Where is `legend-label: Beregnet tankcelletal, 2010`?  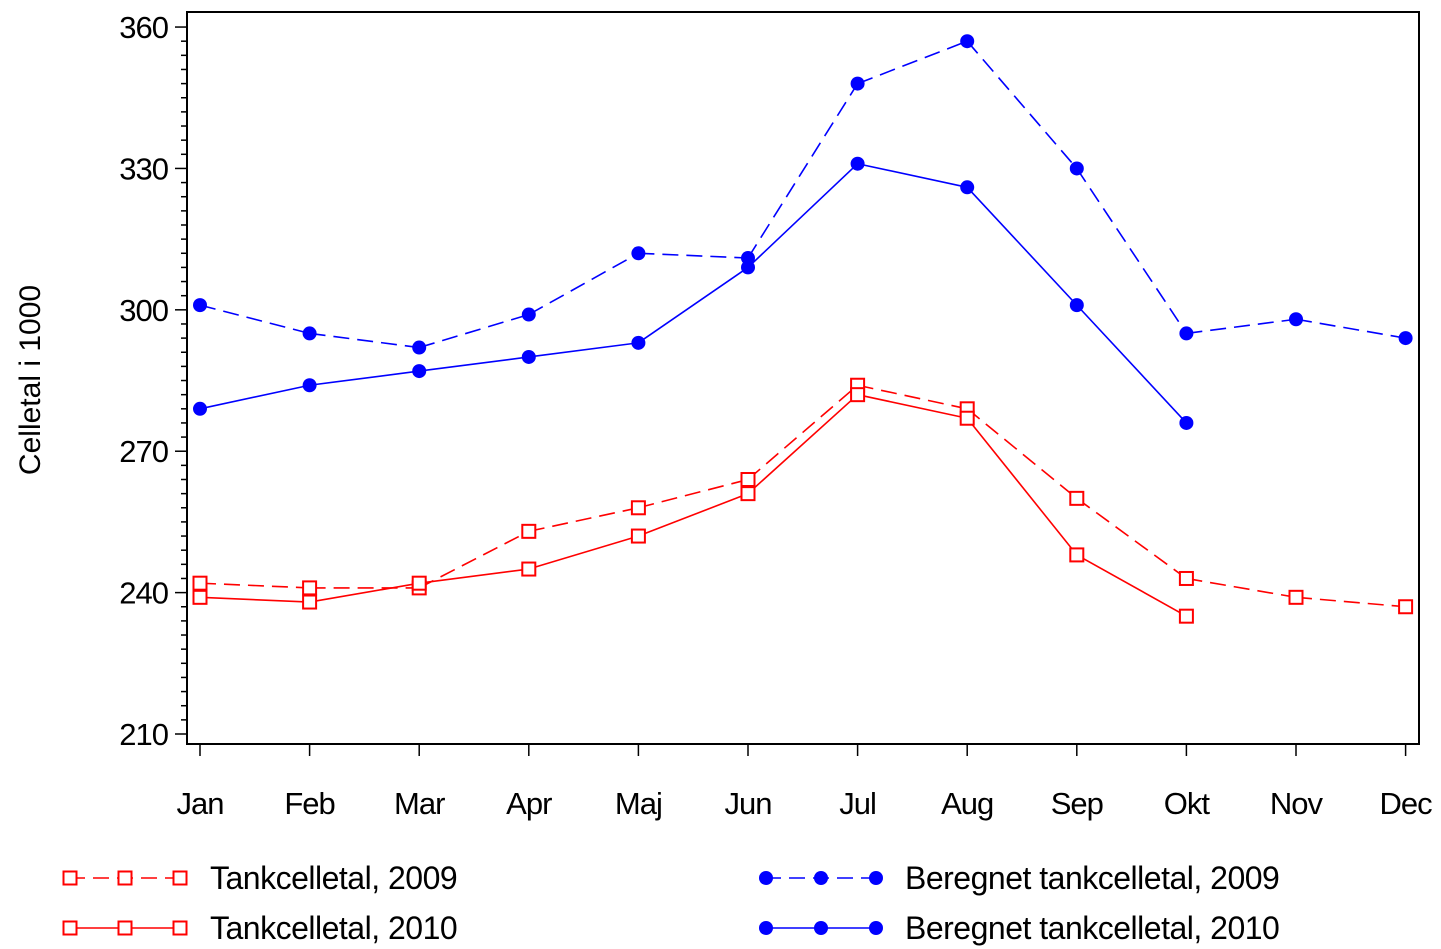
legend-label: Beregnet tankcelletal, 2010 is located at coordinates (1092, 928).